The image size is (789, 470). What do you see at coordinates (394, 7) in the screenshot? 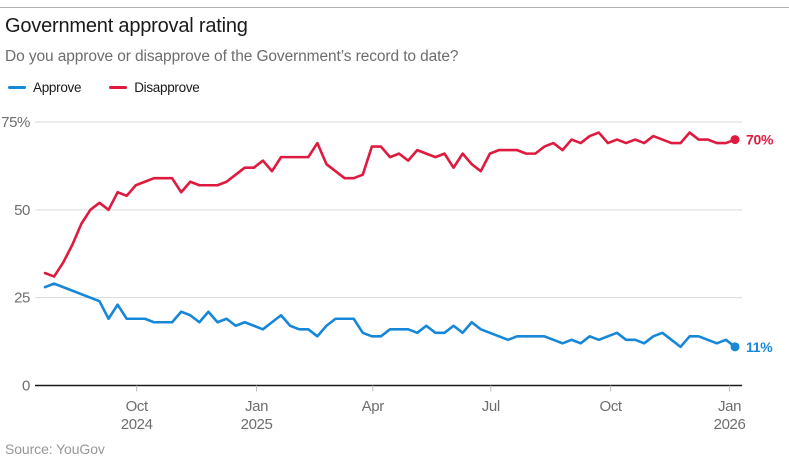
I see `top-divider` at bounding box center [394, 7].